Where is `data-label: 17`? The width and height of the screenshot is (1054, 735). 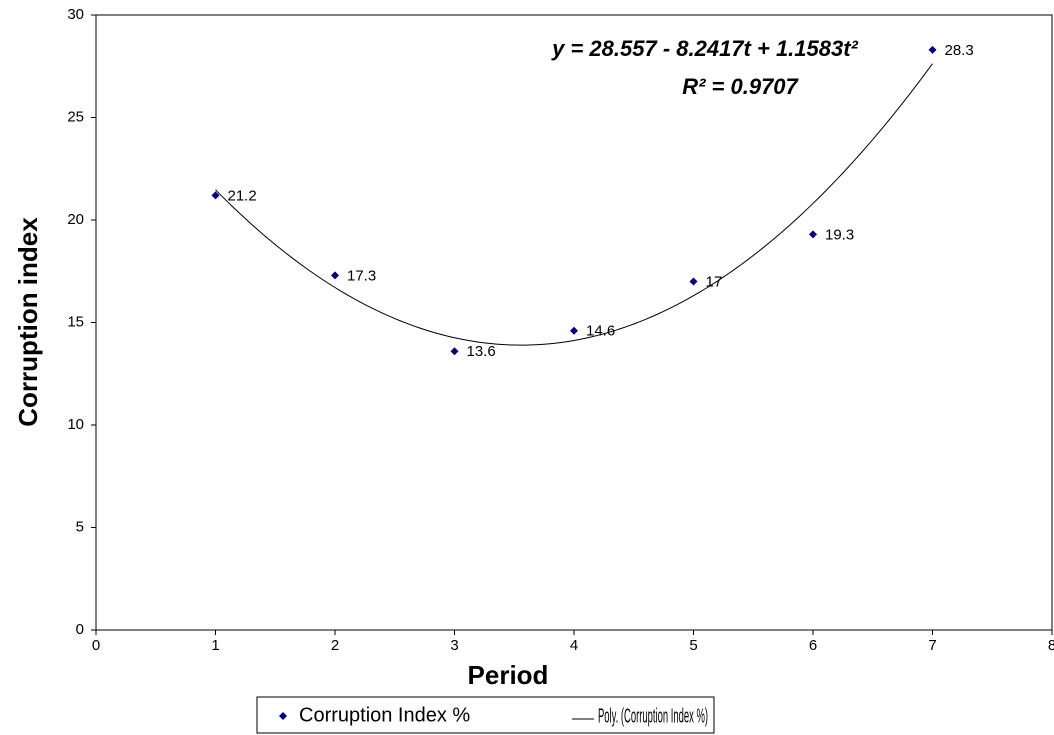
data-label: 17 is located at coordinates (714, 281).